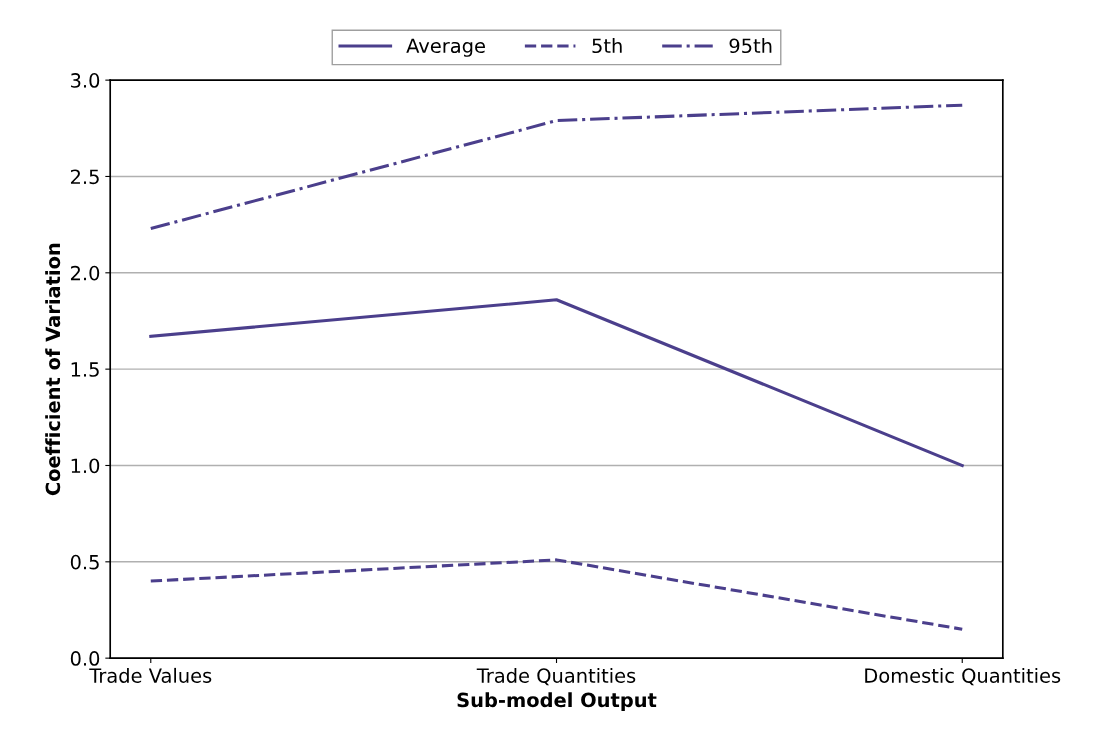 This screenshot has width=1102, height=742. I want to click on y-tick-label: 3.0, so click(85, 80).